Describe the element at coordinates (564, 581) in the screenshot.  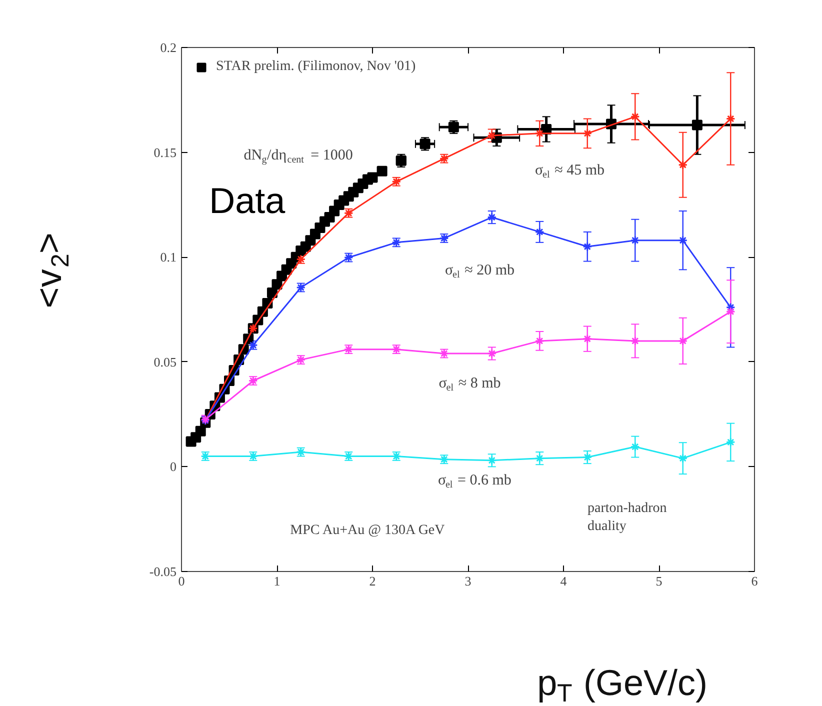
I see `x-tick-label: 4` at that location.